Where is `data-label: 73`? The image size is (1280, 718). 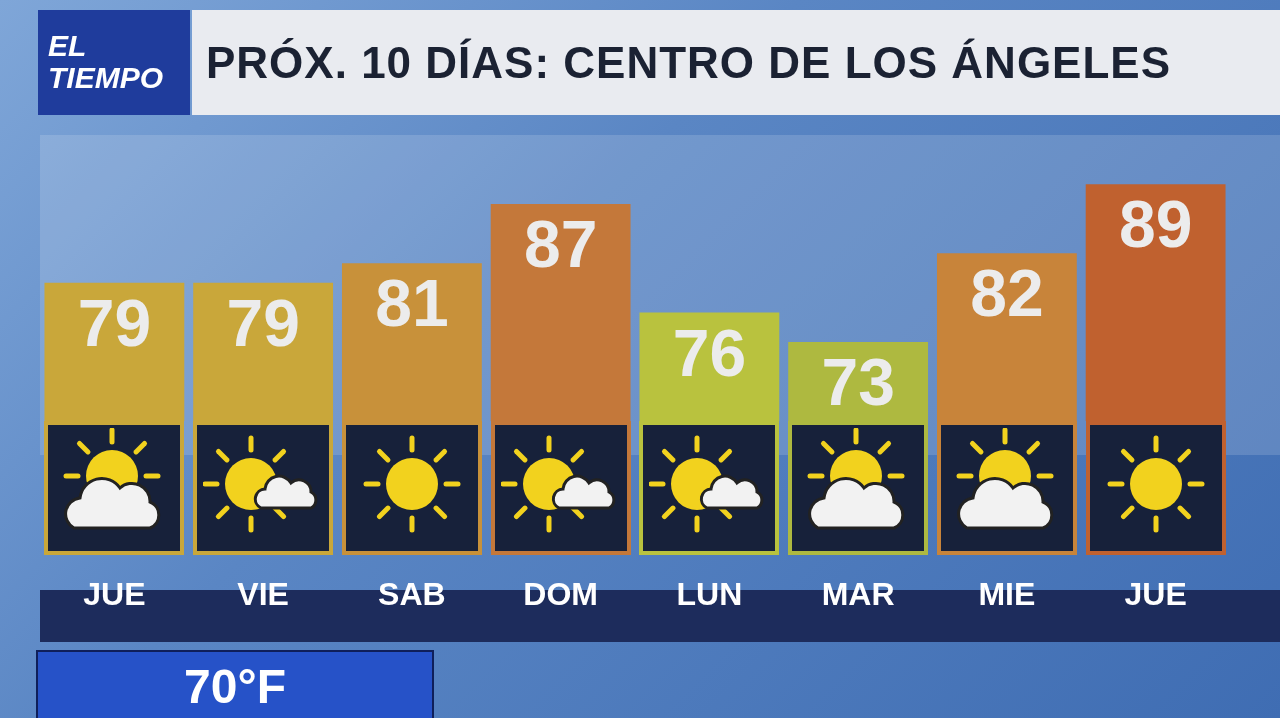 data-label: 73 is located at coordinates (858, 382).